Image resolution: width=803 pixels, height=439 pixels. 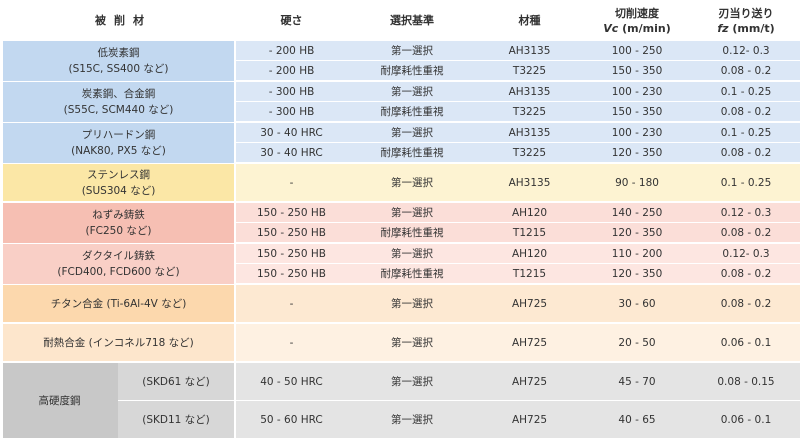 What do you see at coordinates (637, 183) in the screenshot?
I see `vc-cell: 90 - 180` at bounding box center [637, 183].